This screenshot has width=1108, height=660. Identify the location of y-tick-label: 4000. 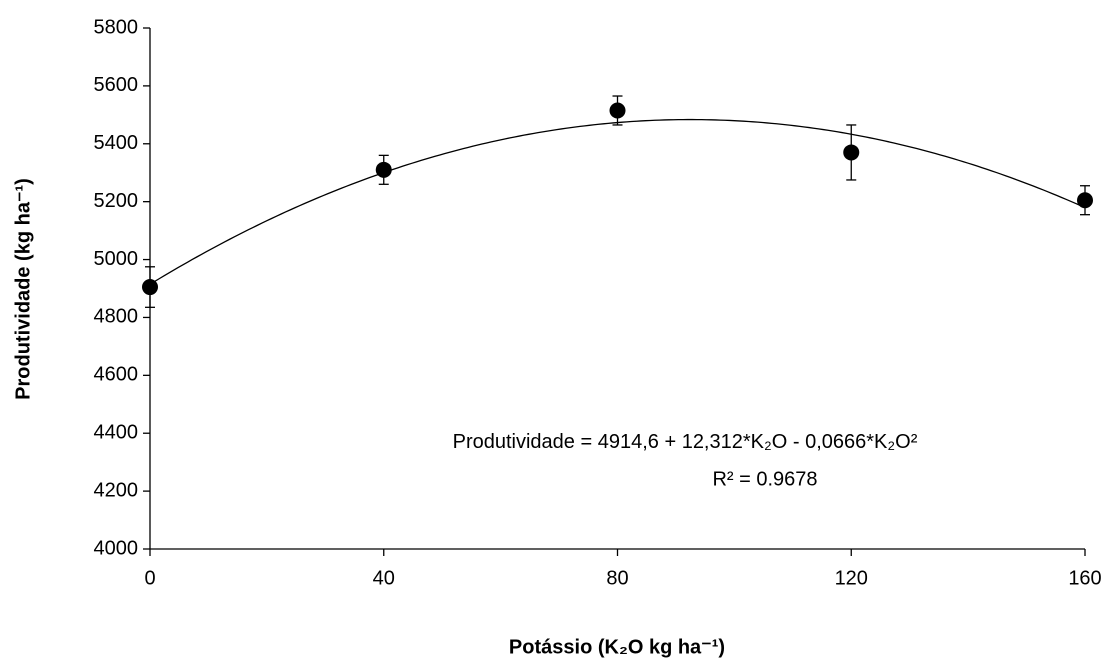
(116, 548).